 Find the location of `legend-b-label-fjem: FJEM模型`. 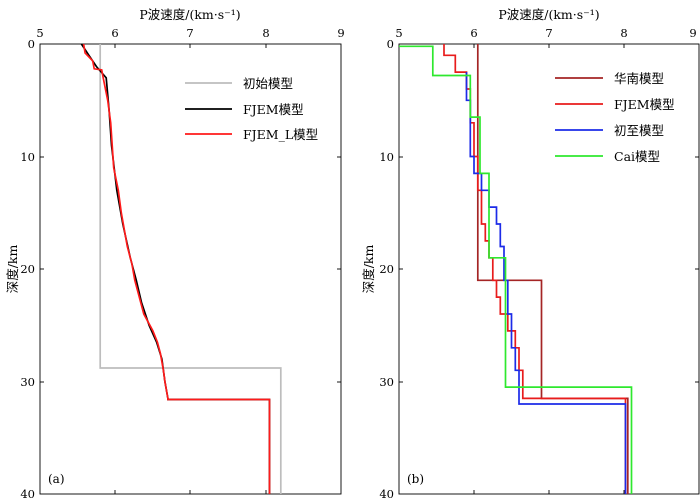

legend-b-label-fjem: FJEM模型 is located at coordinates (644, 104).